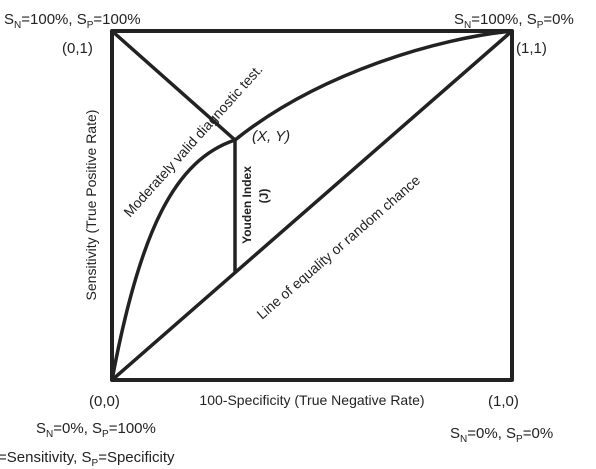 The width and height of the screenshot is (596, 469). What do you see at coordinates (531, 48) in the screenshot?
I see `top-right-coordinate-label: (1,1)` at bounding box center [531, 48].